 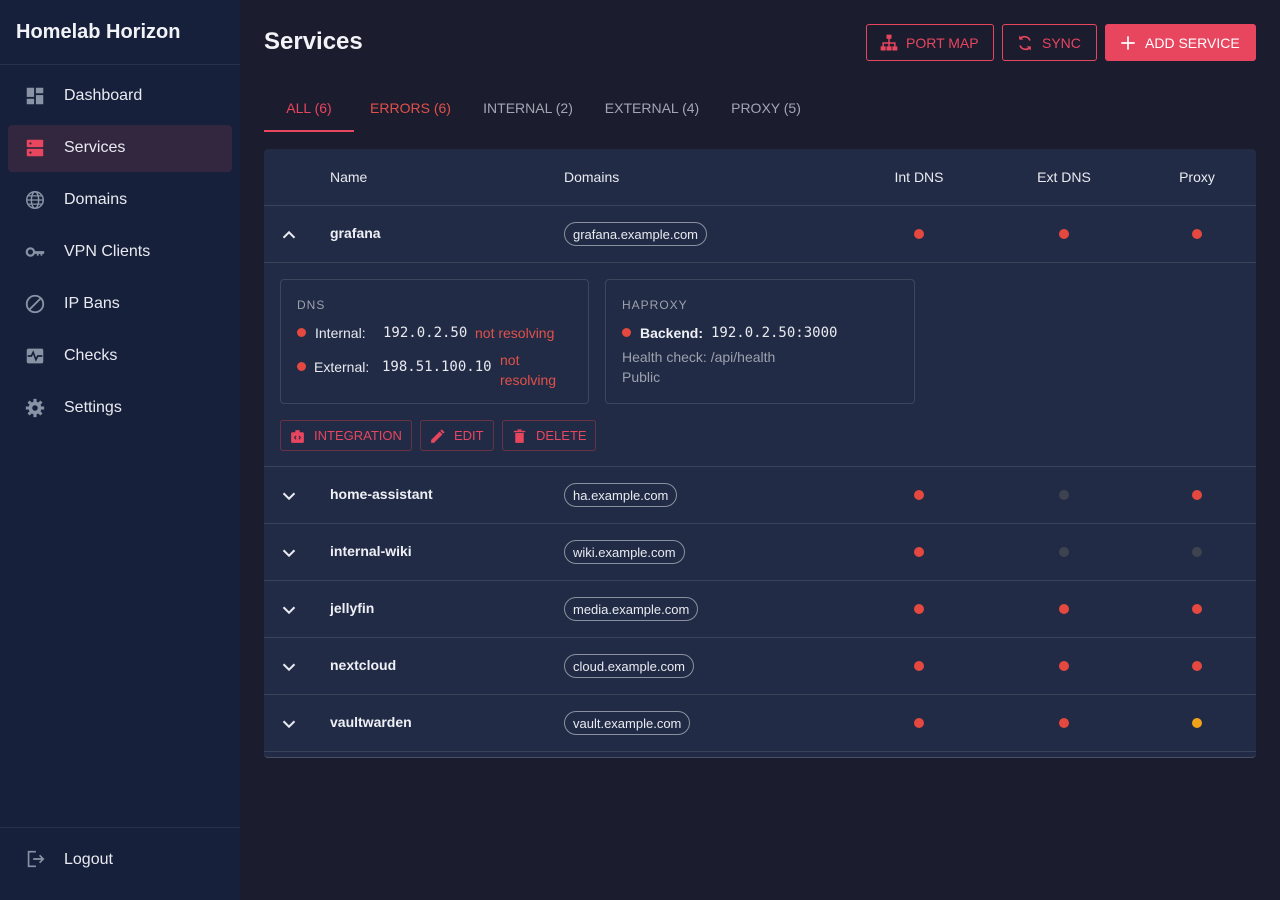 What do you see at coordinates (107, 251) in the screenshot?
I see `nav-label: VPN Clients` at bounding box center [107, 251].